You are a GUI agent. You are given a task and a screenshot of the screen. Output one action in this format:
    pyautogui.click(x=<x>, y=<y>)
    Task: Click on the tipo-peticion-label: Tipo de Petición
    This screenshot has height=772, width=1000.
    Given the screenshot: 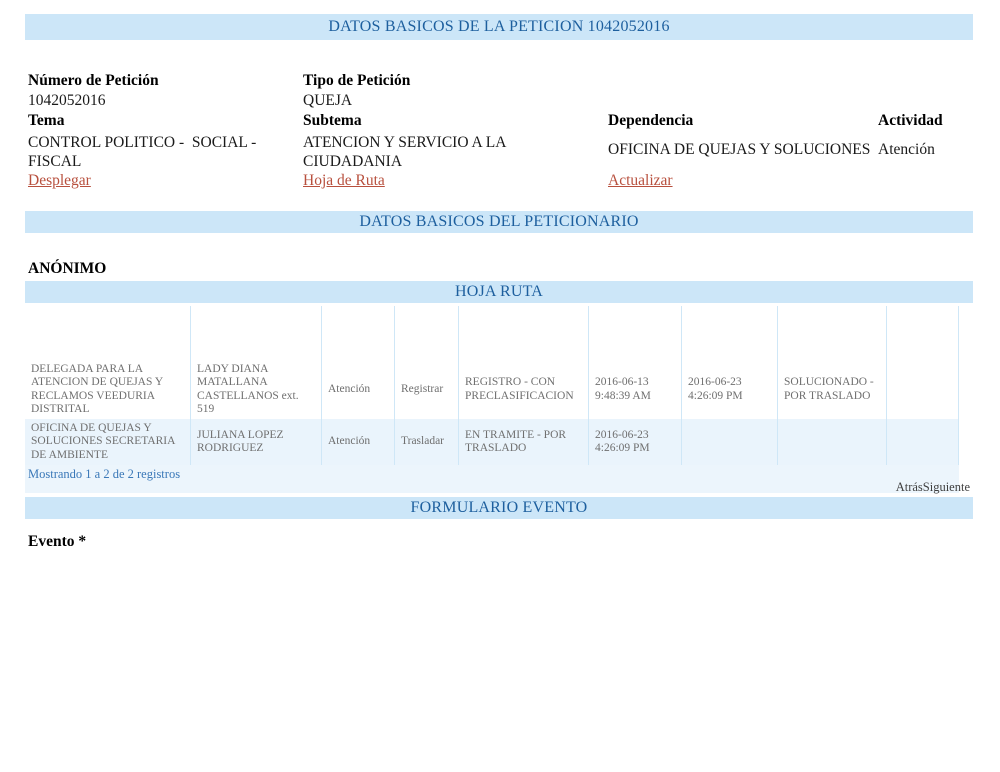 What is the action you would take?
    pyautogui.click(x=357, y=80)
    